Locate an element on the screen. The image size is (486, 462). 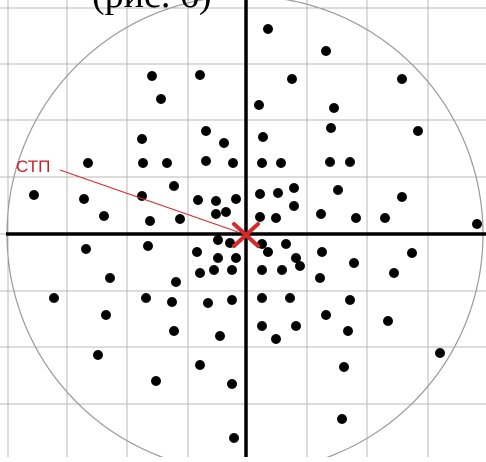
label-leader-line is located at coordinates (149, 201).